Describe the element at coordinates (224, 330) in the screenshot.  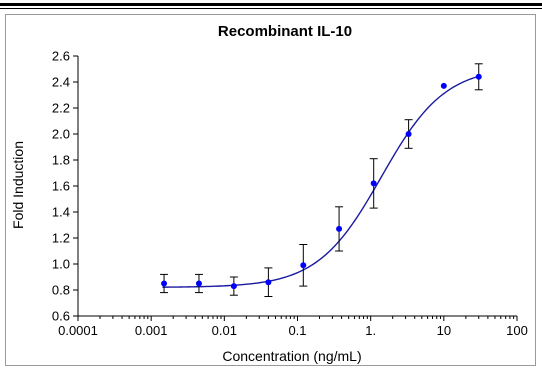
I see `x-tick-label: 0.01` at that location.